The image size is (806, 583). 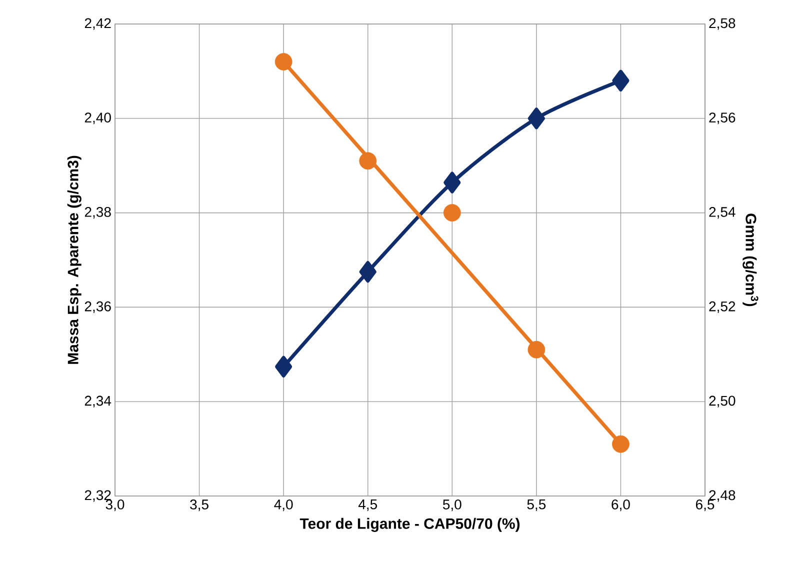 I want to click on x-tick-label: 4,0, so click(x=283, y=506).